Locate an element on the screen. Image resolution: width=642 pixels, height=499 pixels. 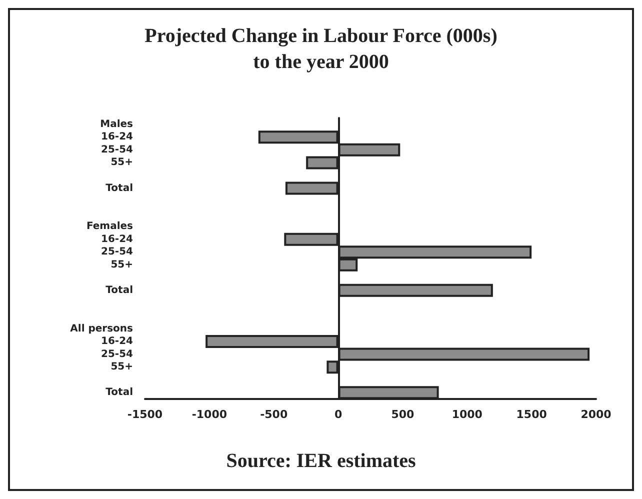
x-tick-label: 1500 is located at coordinates (532, 414).